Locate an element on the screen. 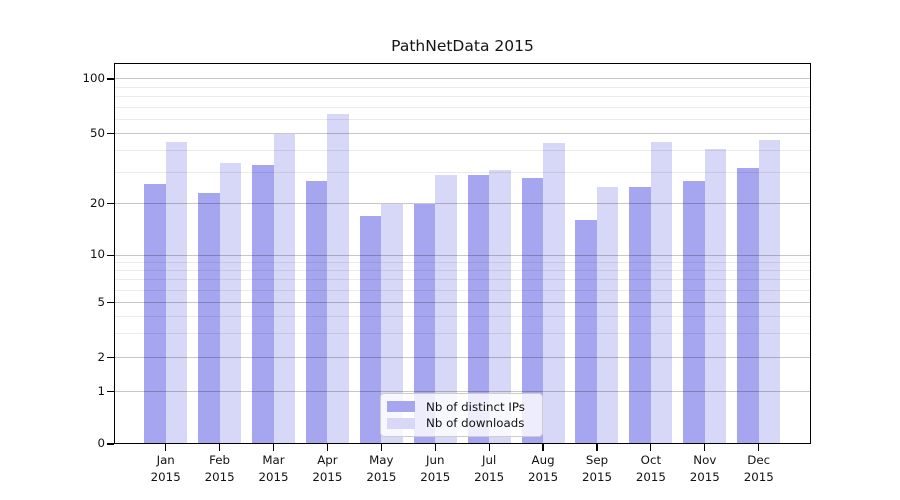 The height and width of the screenshot is (500, 900). x-tick-year-apr: 2015 is located at coordinates (327, 476).